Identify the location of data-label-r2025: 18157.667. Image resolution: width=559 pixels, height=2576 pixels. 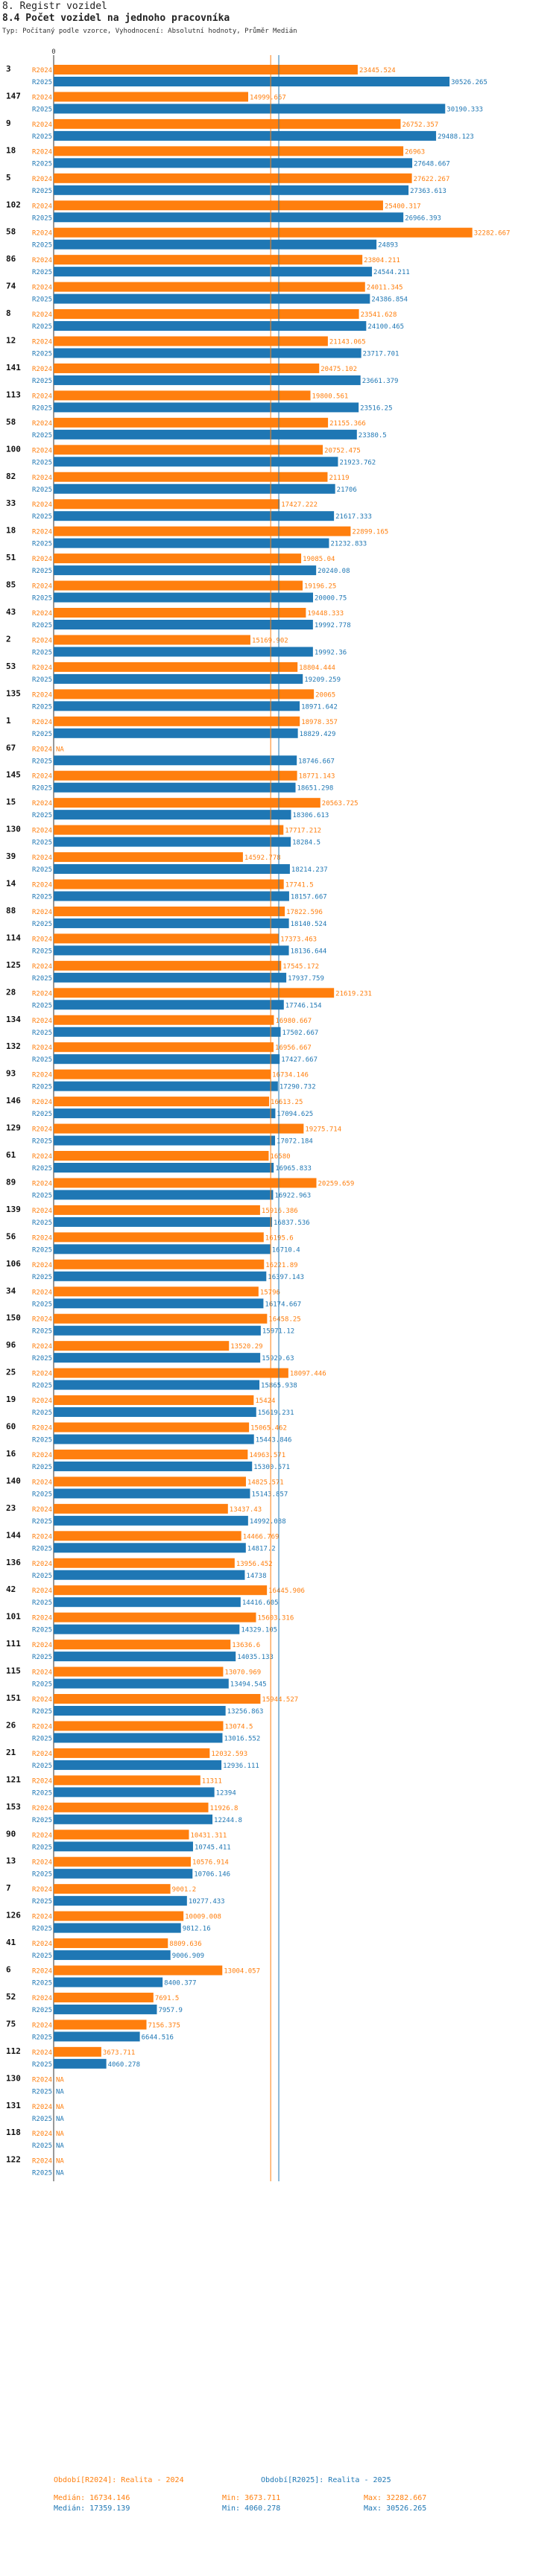
(309, 898).